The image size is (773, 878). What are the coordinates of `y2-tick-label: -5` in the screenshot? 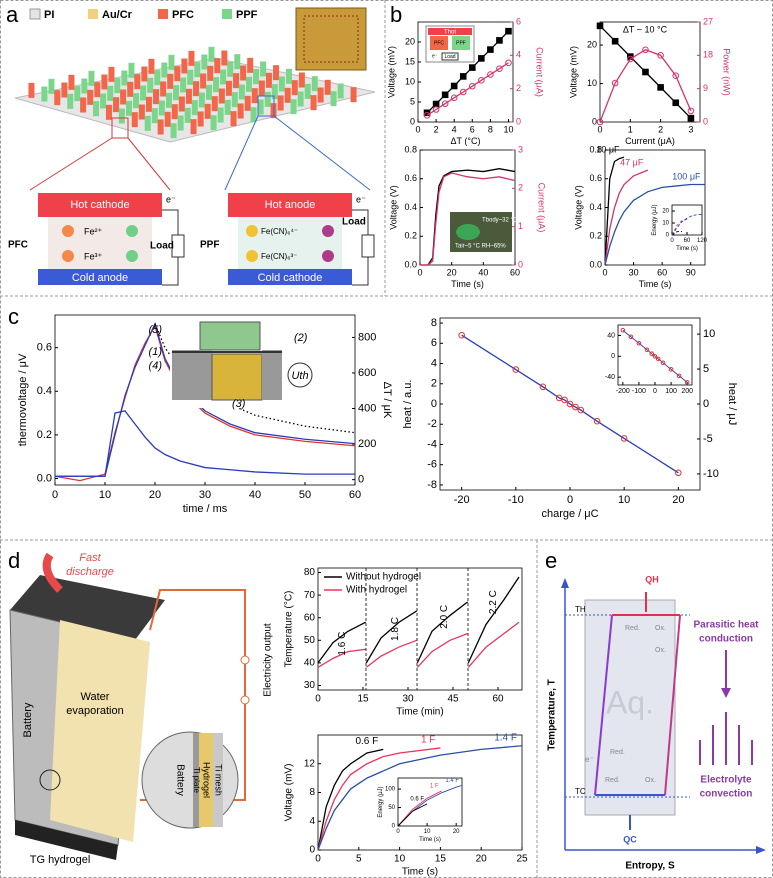 It's located at (708, 439).